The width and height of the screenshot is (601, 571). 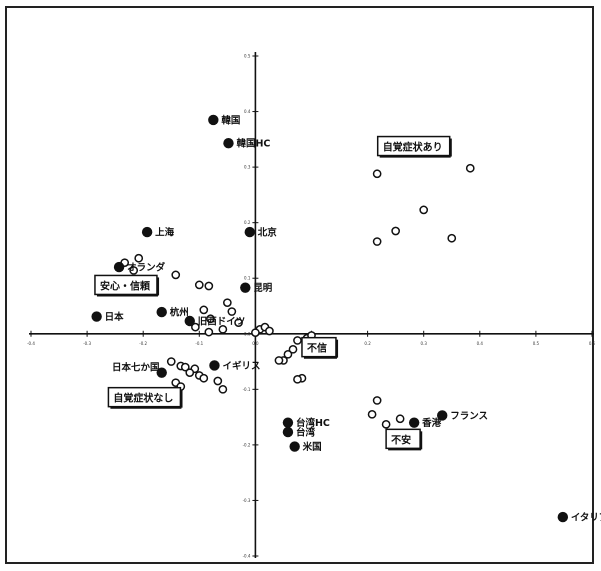 What do you see at coordinates (413, 147) in the screenshot?
I see `annotation-label: 自覚症状あり` at bounding box center [413, 147].